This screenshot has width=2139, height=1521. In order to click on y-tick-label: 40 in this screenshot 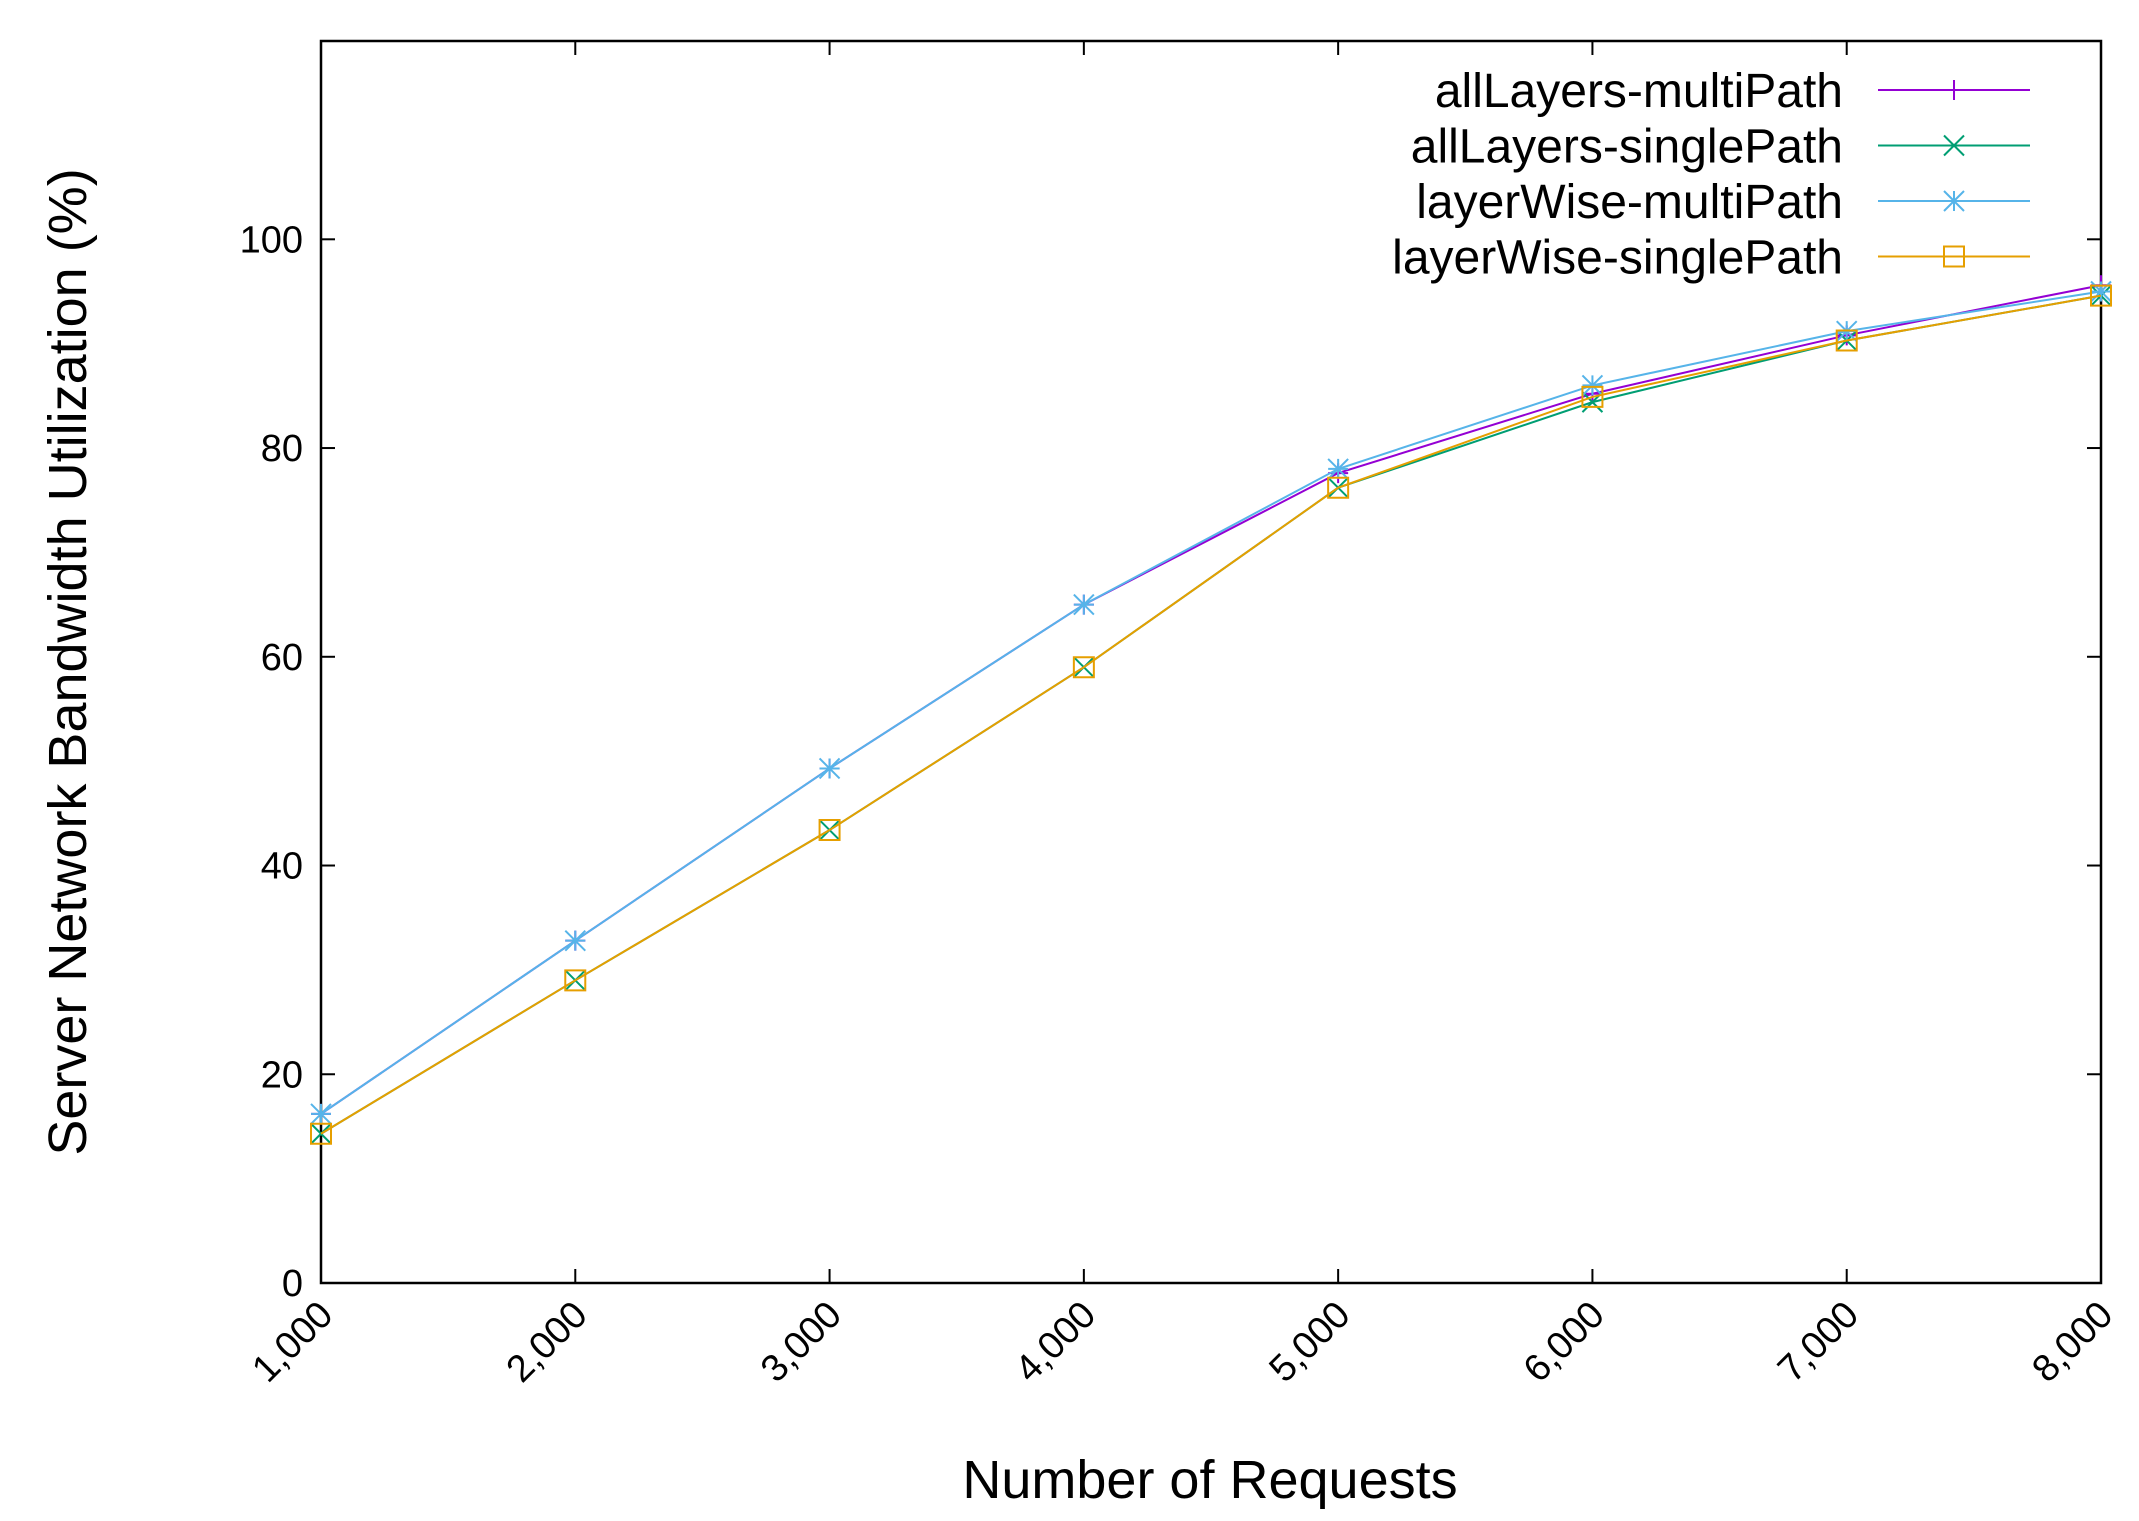, I will do `click(282, 867)`.